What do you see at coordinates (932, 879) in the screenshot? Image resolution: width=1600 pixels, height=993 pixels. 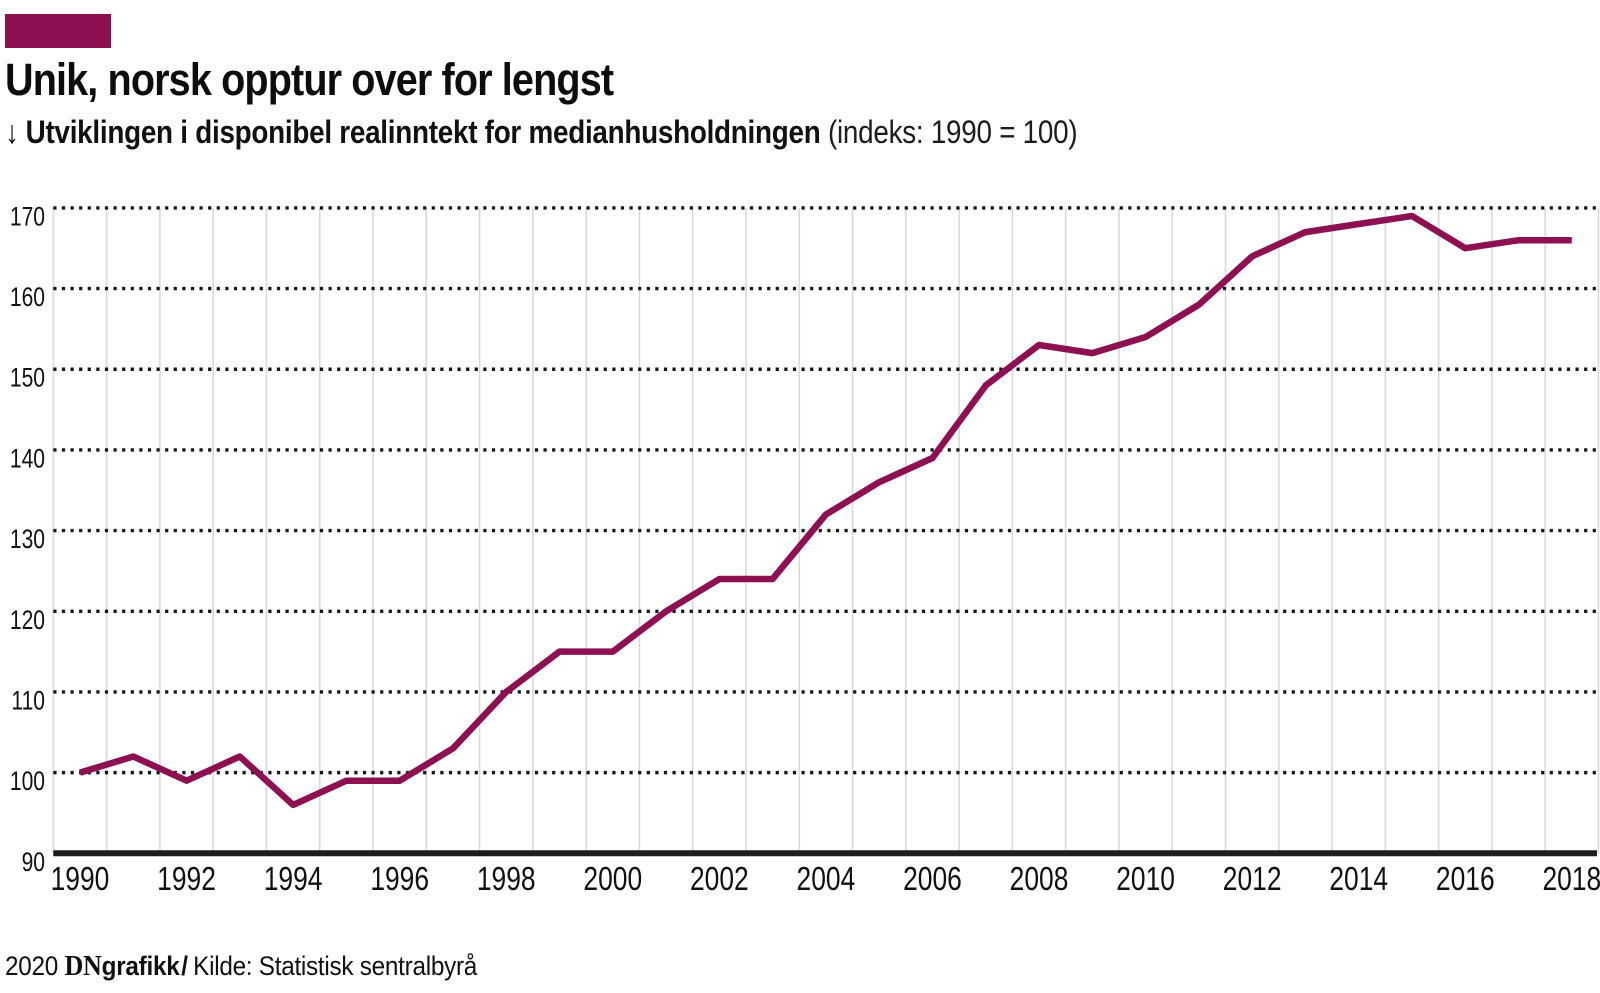 I see `x-tick-label: 2006` at bounding box center [932, 879].